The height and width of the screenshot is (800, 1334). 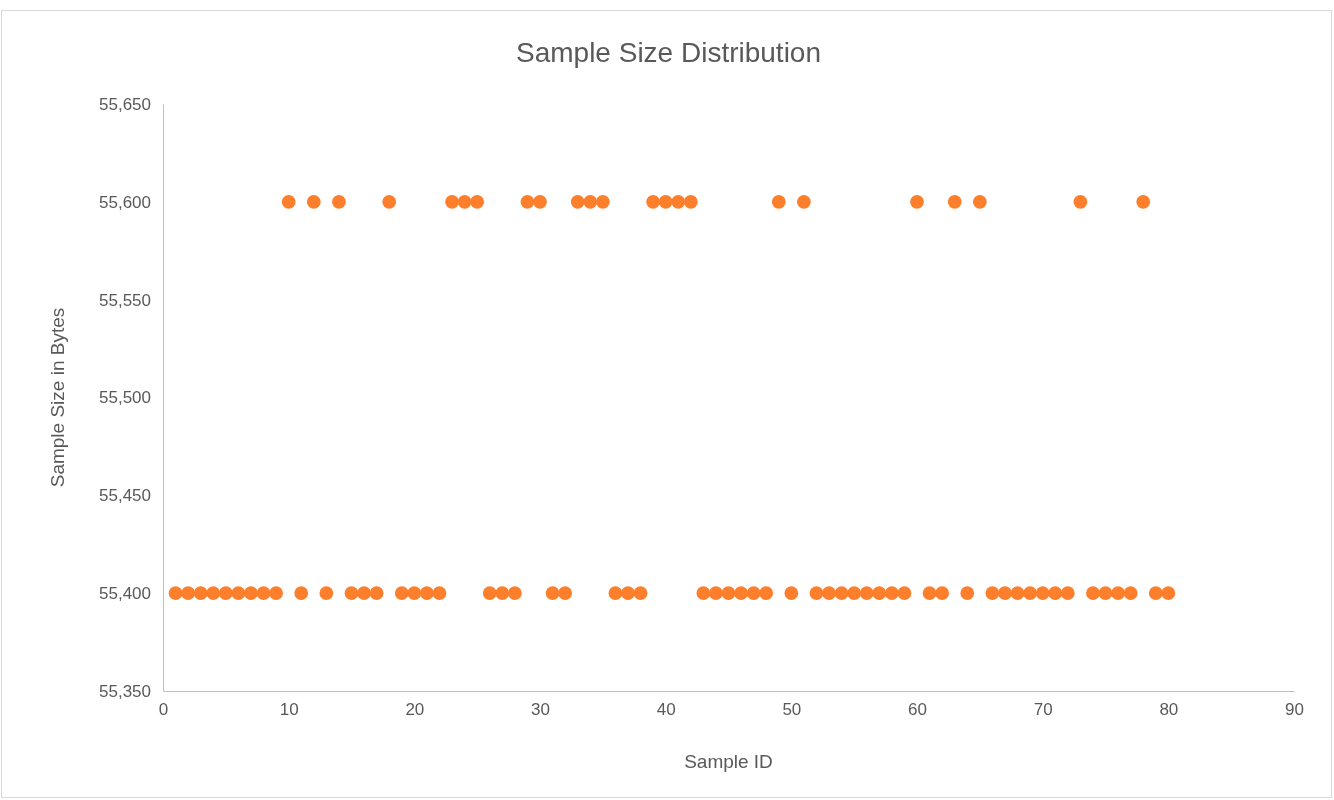 What do you see at coordinates (917, 710) in the screenshot?
I see `x-tick-label: 60` at bounding box center [917, 710].